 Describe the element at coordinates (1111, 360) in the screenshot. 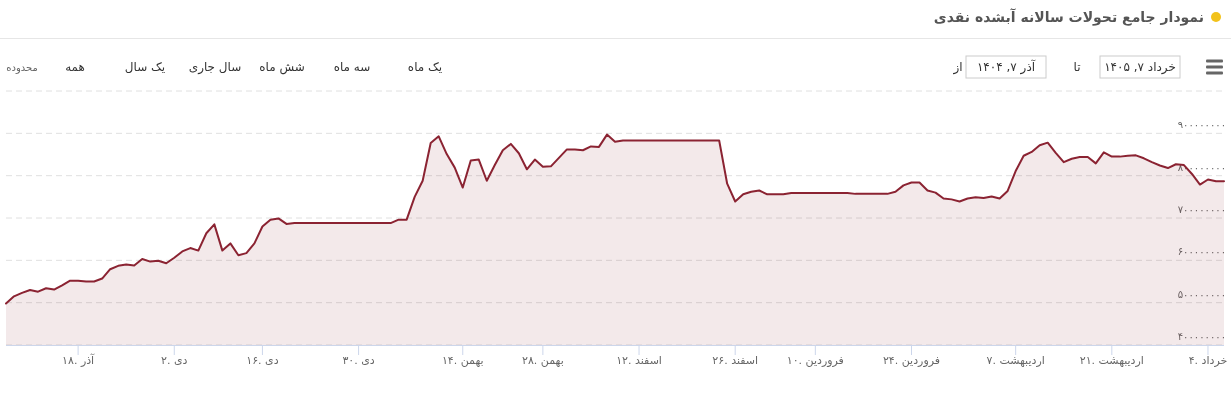

I see `x-tick-label: ۲۱. اردیبهشت` at that location.